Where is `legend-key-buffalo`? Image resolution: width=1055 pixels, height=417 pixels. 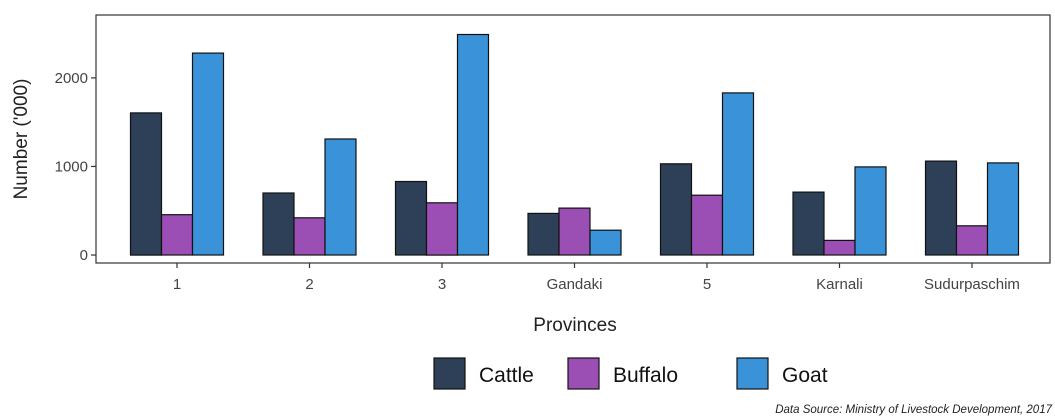
legend-key-buffalo is located at coordinates (583, 373).